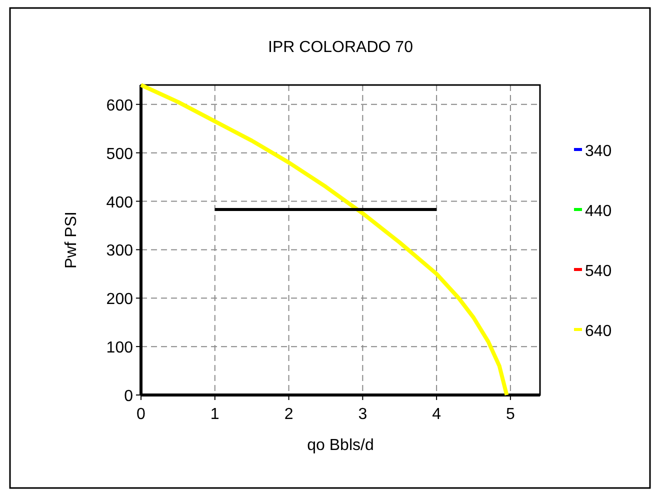  Describe the element at coordinates (598, 331) in the screenshot. I see `legend-label: 640` at that location.